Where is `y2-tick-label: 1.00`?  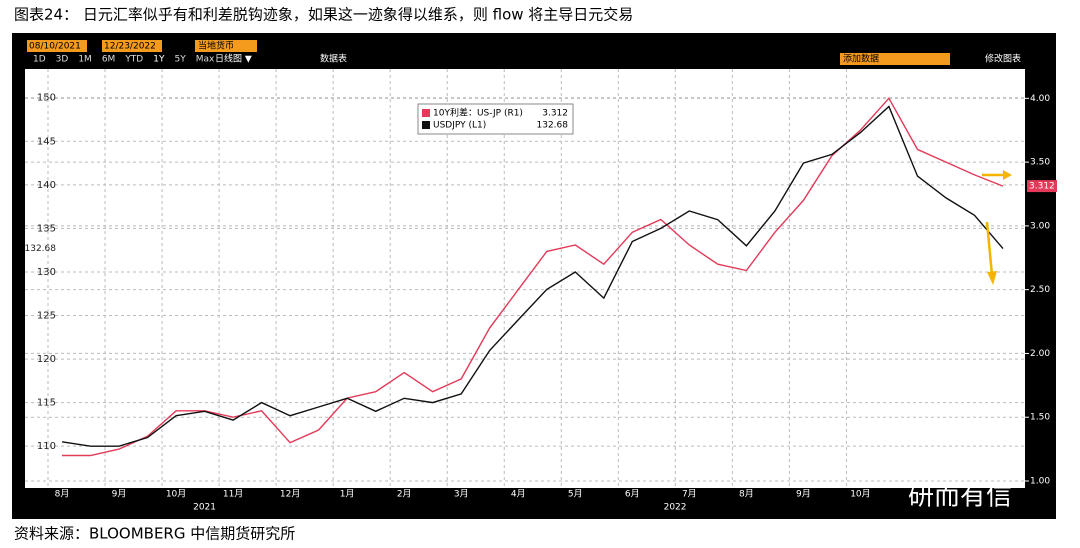
y2-tick-label: 1.00 is located at coordinates (1040, 481).